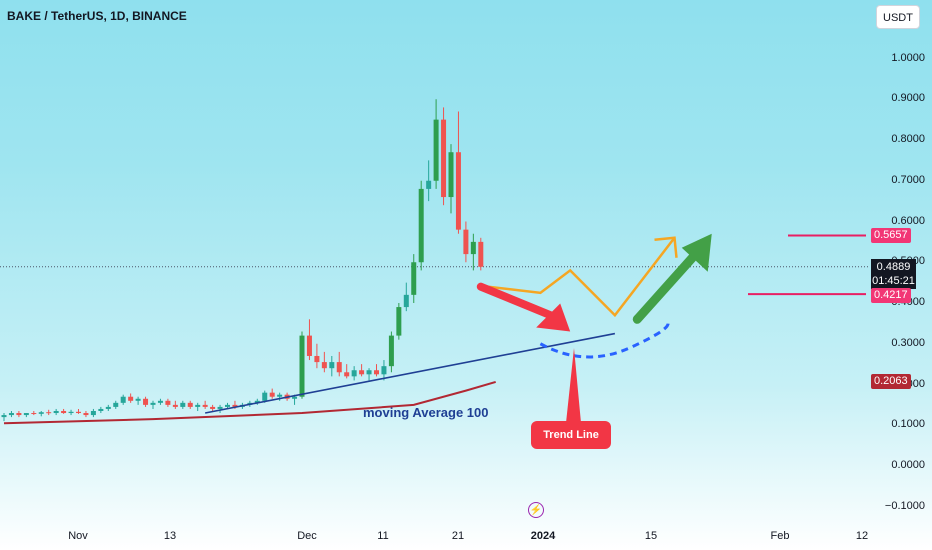 The width and height of the screenshot is (932, 550). Describe the element at coordinates (780, 536) in the screenshot. I see `x-tick-label: Feb` at that location.